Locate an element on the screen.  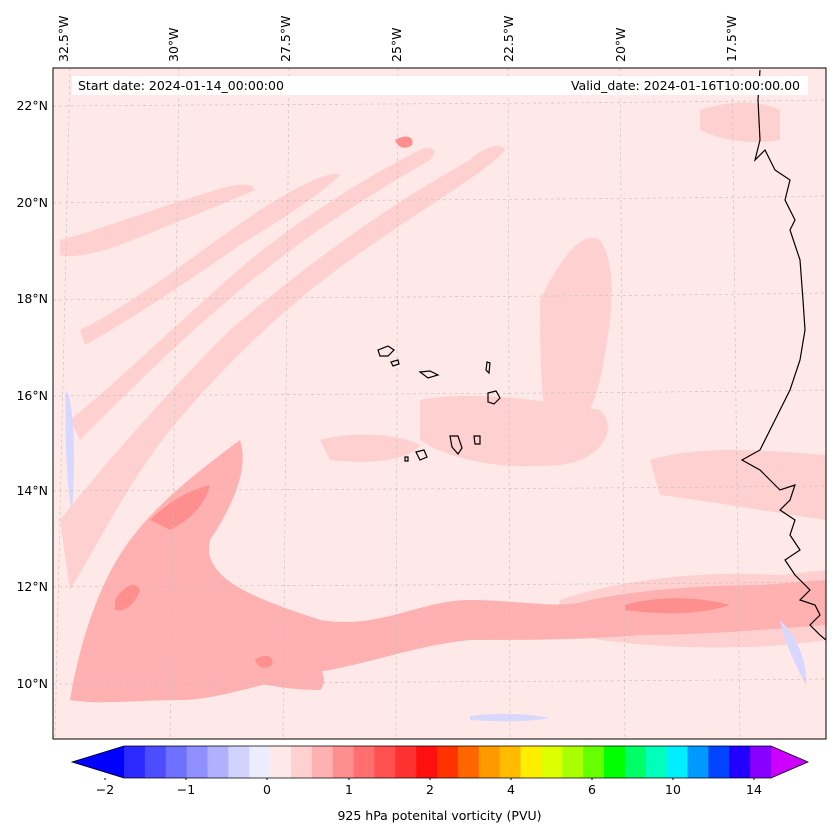
lon-label: 30°W is located at coordinates (173, 44).